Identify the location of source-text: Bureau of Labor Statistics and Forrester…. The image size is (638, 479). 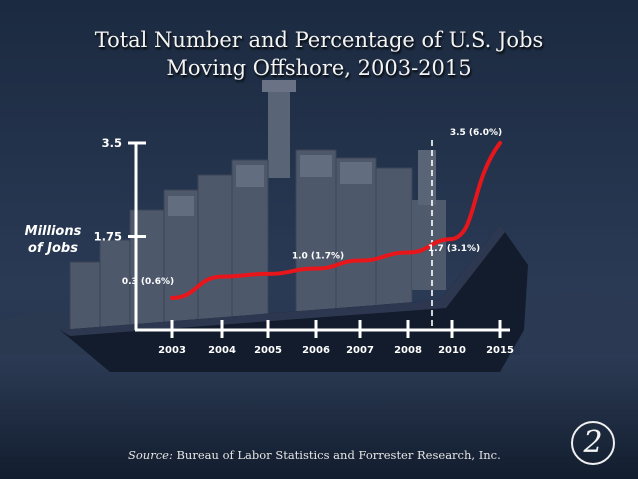
(338, 455).